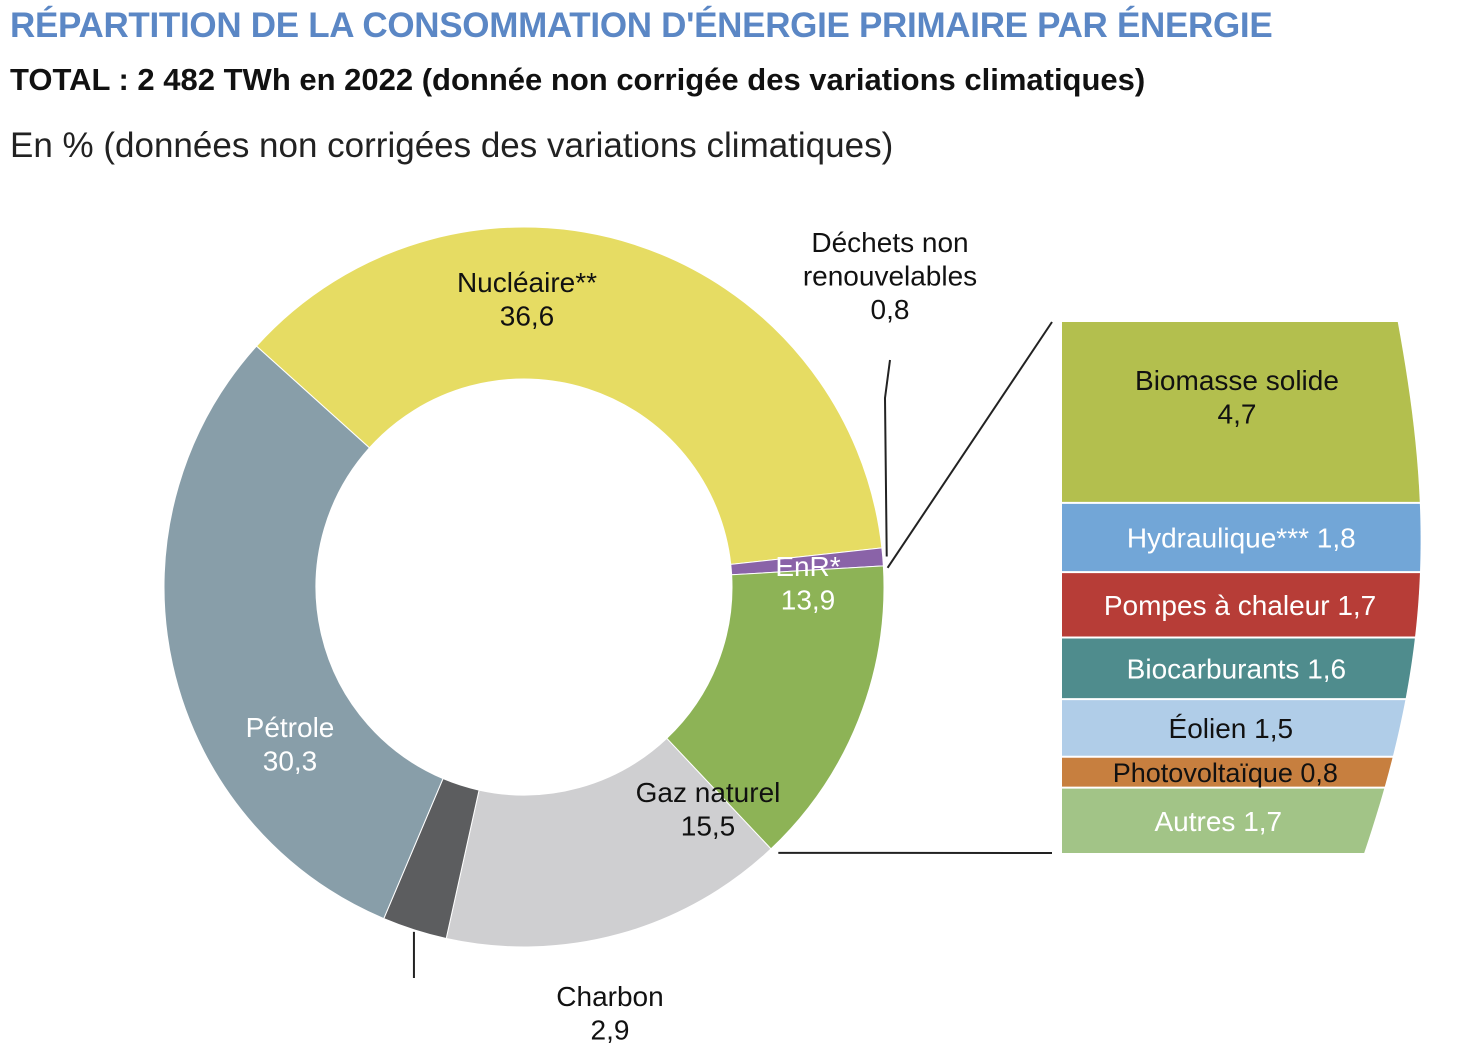 The width and height of the screenshot is (1458, 1060). I want to click on breakdown-segment-biocarburants, so click(1238, 668).